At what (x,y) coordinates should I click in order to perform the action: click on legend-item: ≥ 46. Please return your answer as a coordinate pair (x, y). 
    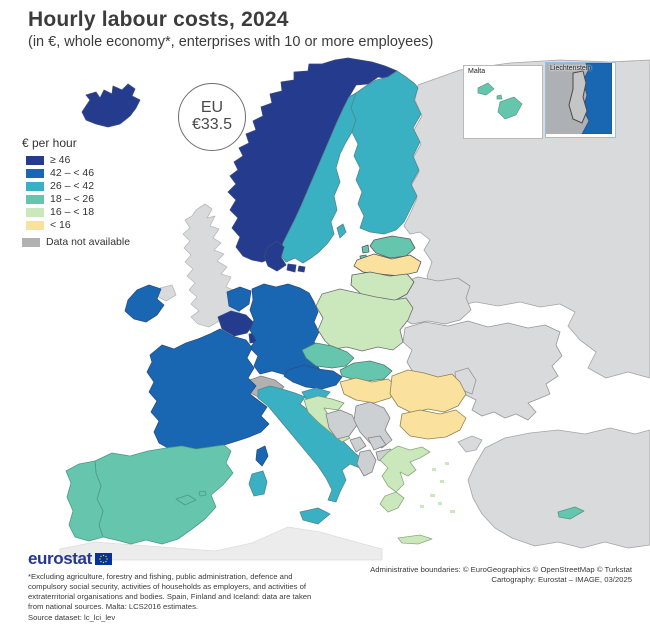
    Looking at the image, I should click on (94, 160).